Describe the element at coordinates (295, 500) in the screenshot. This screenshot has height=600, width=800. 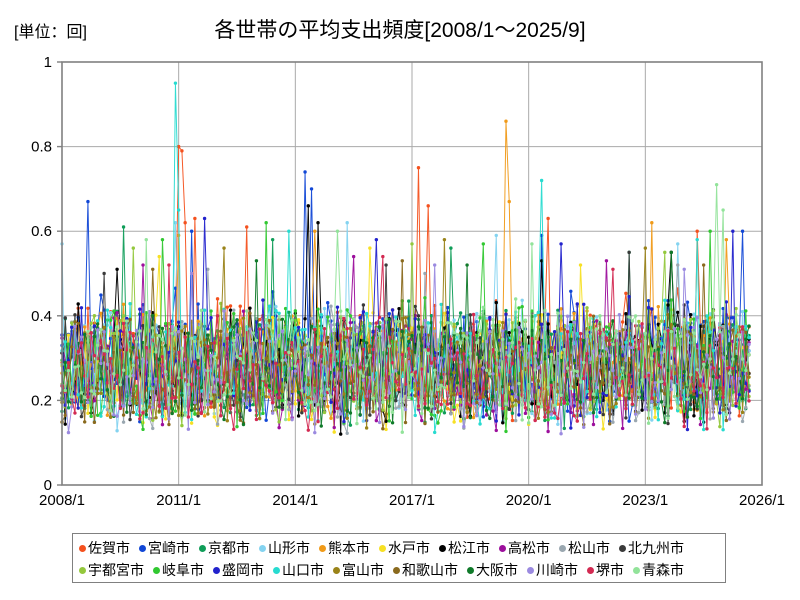
I see `x-axis-tick-label: 2014/1` at that location.